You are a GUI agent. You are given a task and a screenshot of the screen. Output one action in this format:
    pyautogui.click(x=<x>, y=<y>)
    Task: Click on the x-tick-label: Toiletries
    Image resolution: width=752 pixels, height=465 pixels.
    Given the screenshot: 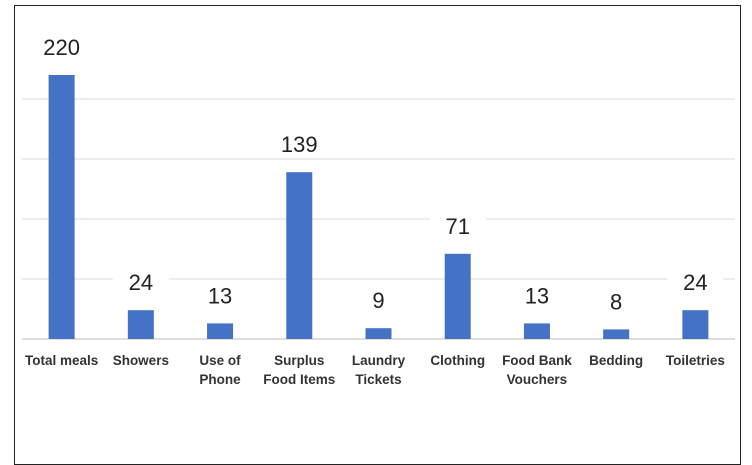 What is the action you would take?
    pyautogui.click(x=695, y=360)
    